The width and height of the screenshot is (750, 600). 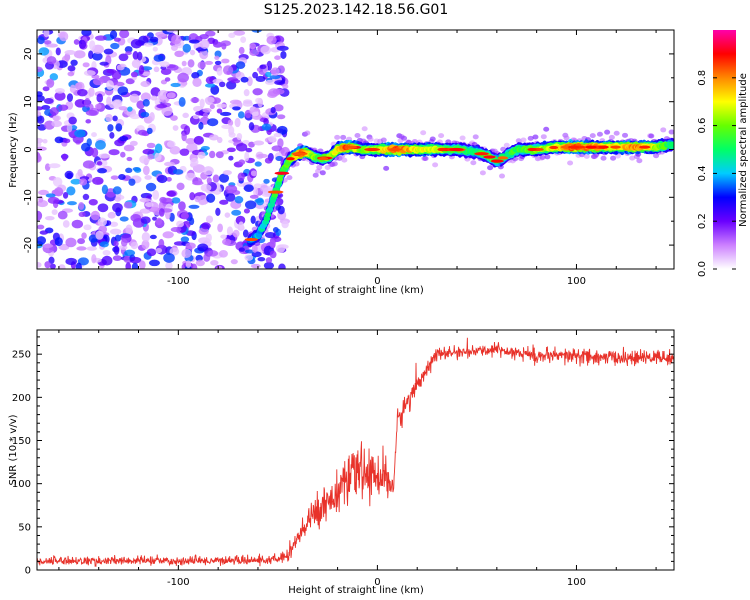 What do you see at coordinates (724, 149) in the screenshot?
I see `colorbar-bar` at bounding box center [724, 149].